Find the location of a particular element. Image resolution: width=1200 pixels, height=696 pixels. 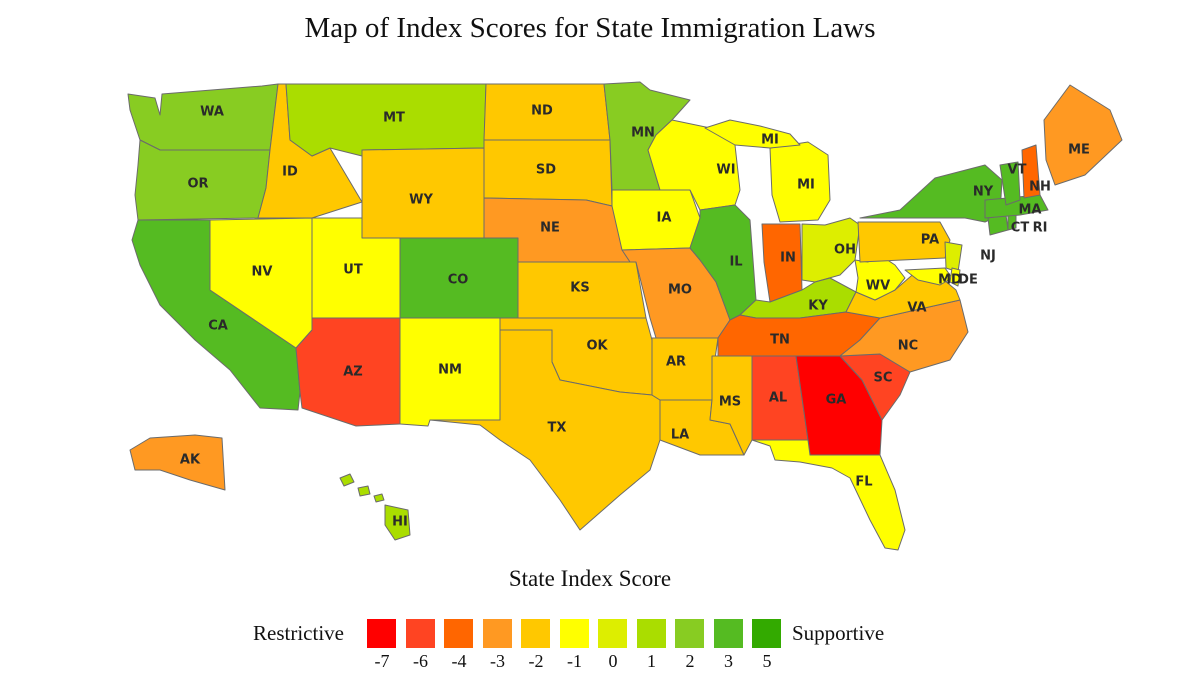

state-label-az: AZ is located at coordinates (353, 372).